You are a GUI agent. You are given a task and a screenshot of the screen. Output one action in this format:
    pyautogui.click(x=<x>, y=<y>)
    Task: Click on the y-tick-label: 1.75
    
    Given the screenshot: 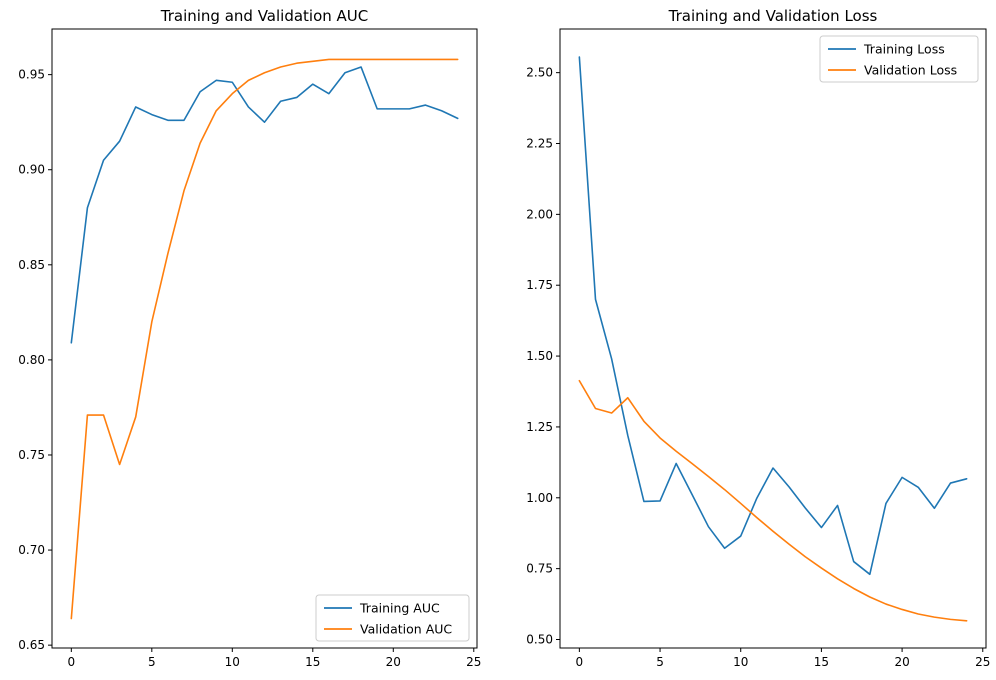 What is the action you would take?
    pyautogui.click(x=539, y=285)
    